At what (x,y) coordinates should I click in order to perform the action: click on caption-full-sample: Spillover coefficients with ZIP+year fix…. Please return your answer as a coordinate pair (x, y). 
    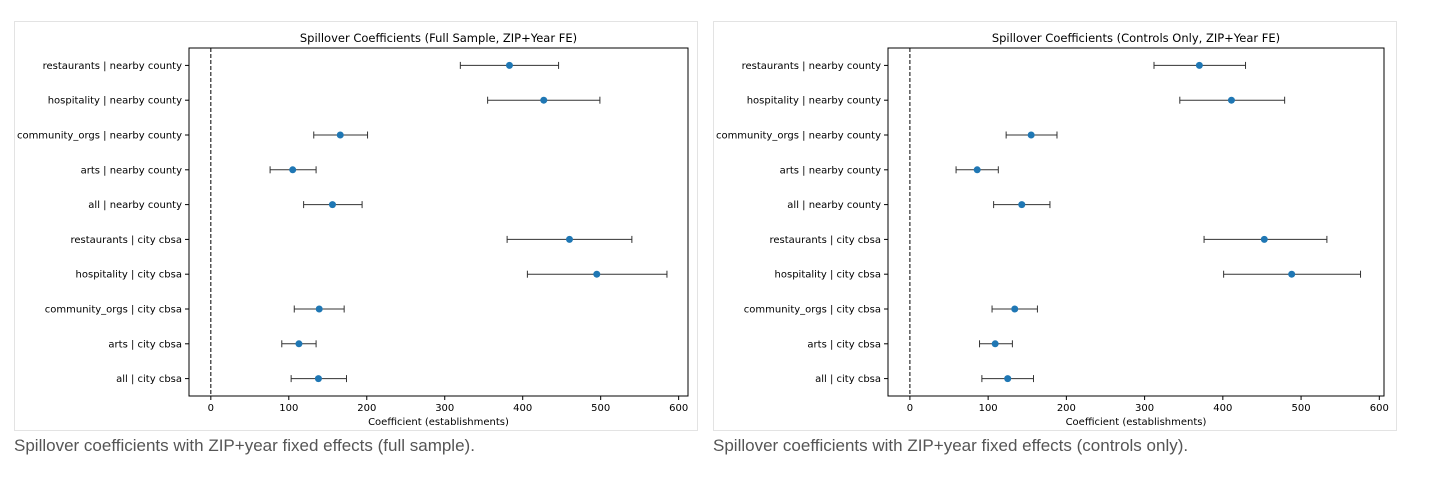
    Looking at the image, I should click on (244, 445).